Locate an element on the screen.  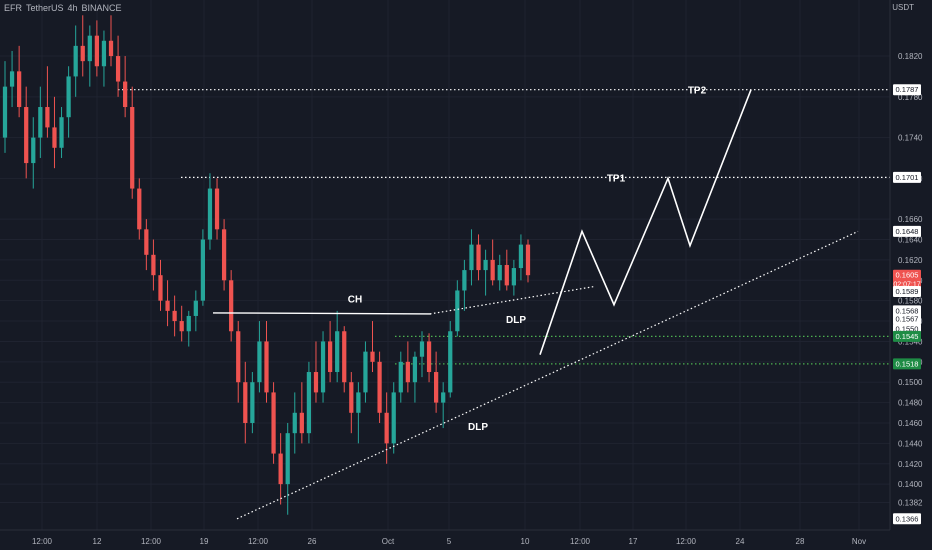
price-tag: 0.1545 is located at coordinates (907, 336).